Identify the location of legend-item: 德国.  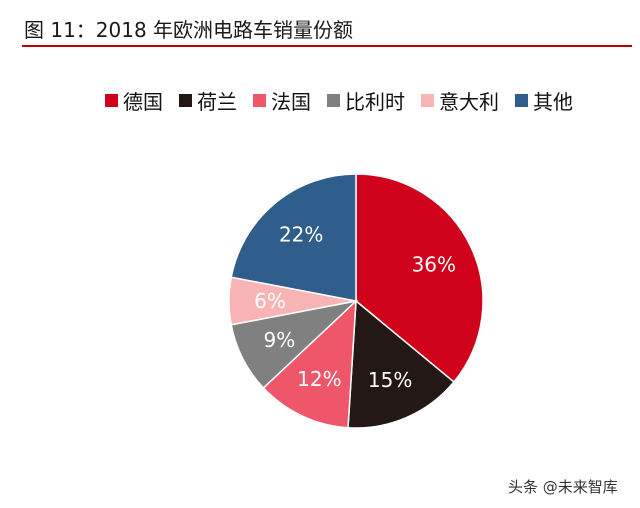
(134, 100).